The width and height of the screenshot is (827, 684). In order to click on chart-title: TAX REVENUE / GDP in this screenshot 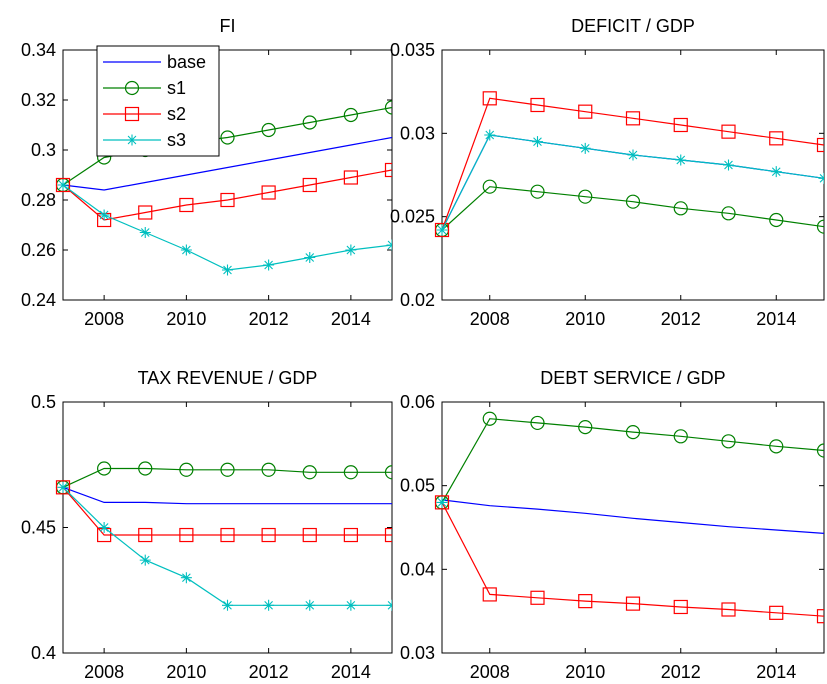, I will do `click(228, 378)`.